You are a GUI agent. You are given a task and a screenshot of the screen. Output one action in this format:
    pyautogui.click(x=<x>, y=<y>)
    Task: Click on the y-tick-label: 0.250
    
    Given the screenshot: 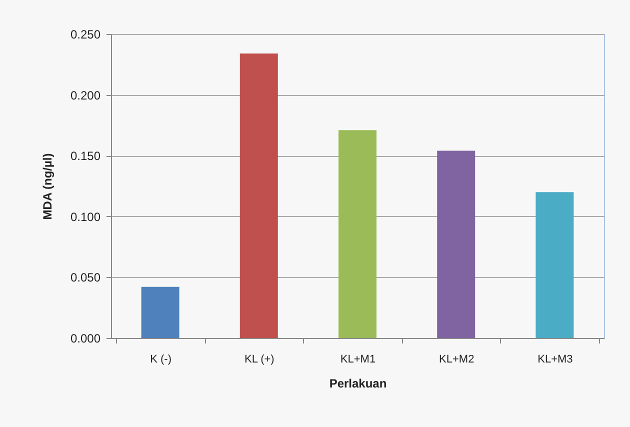 What is the action you would take?
    pyautogui.click(x=85, y=35)
    